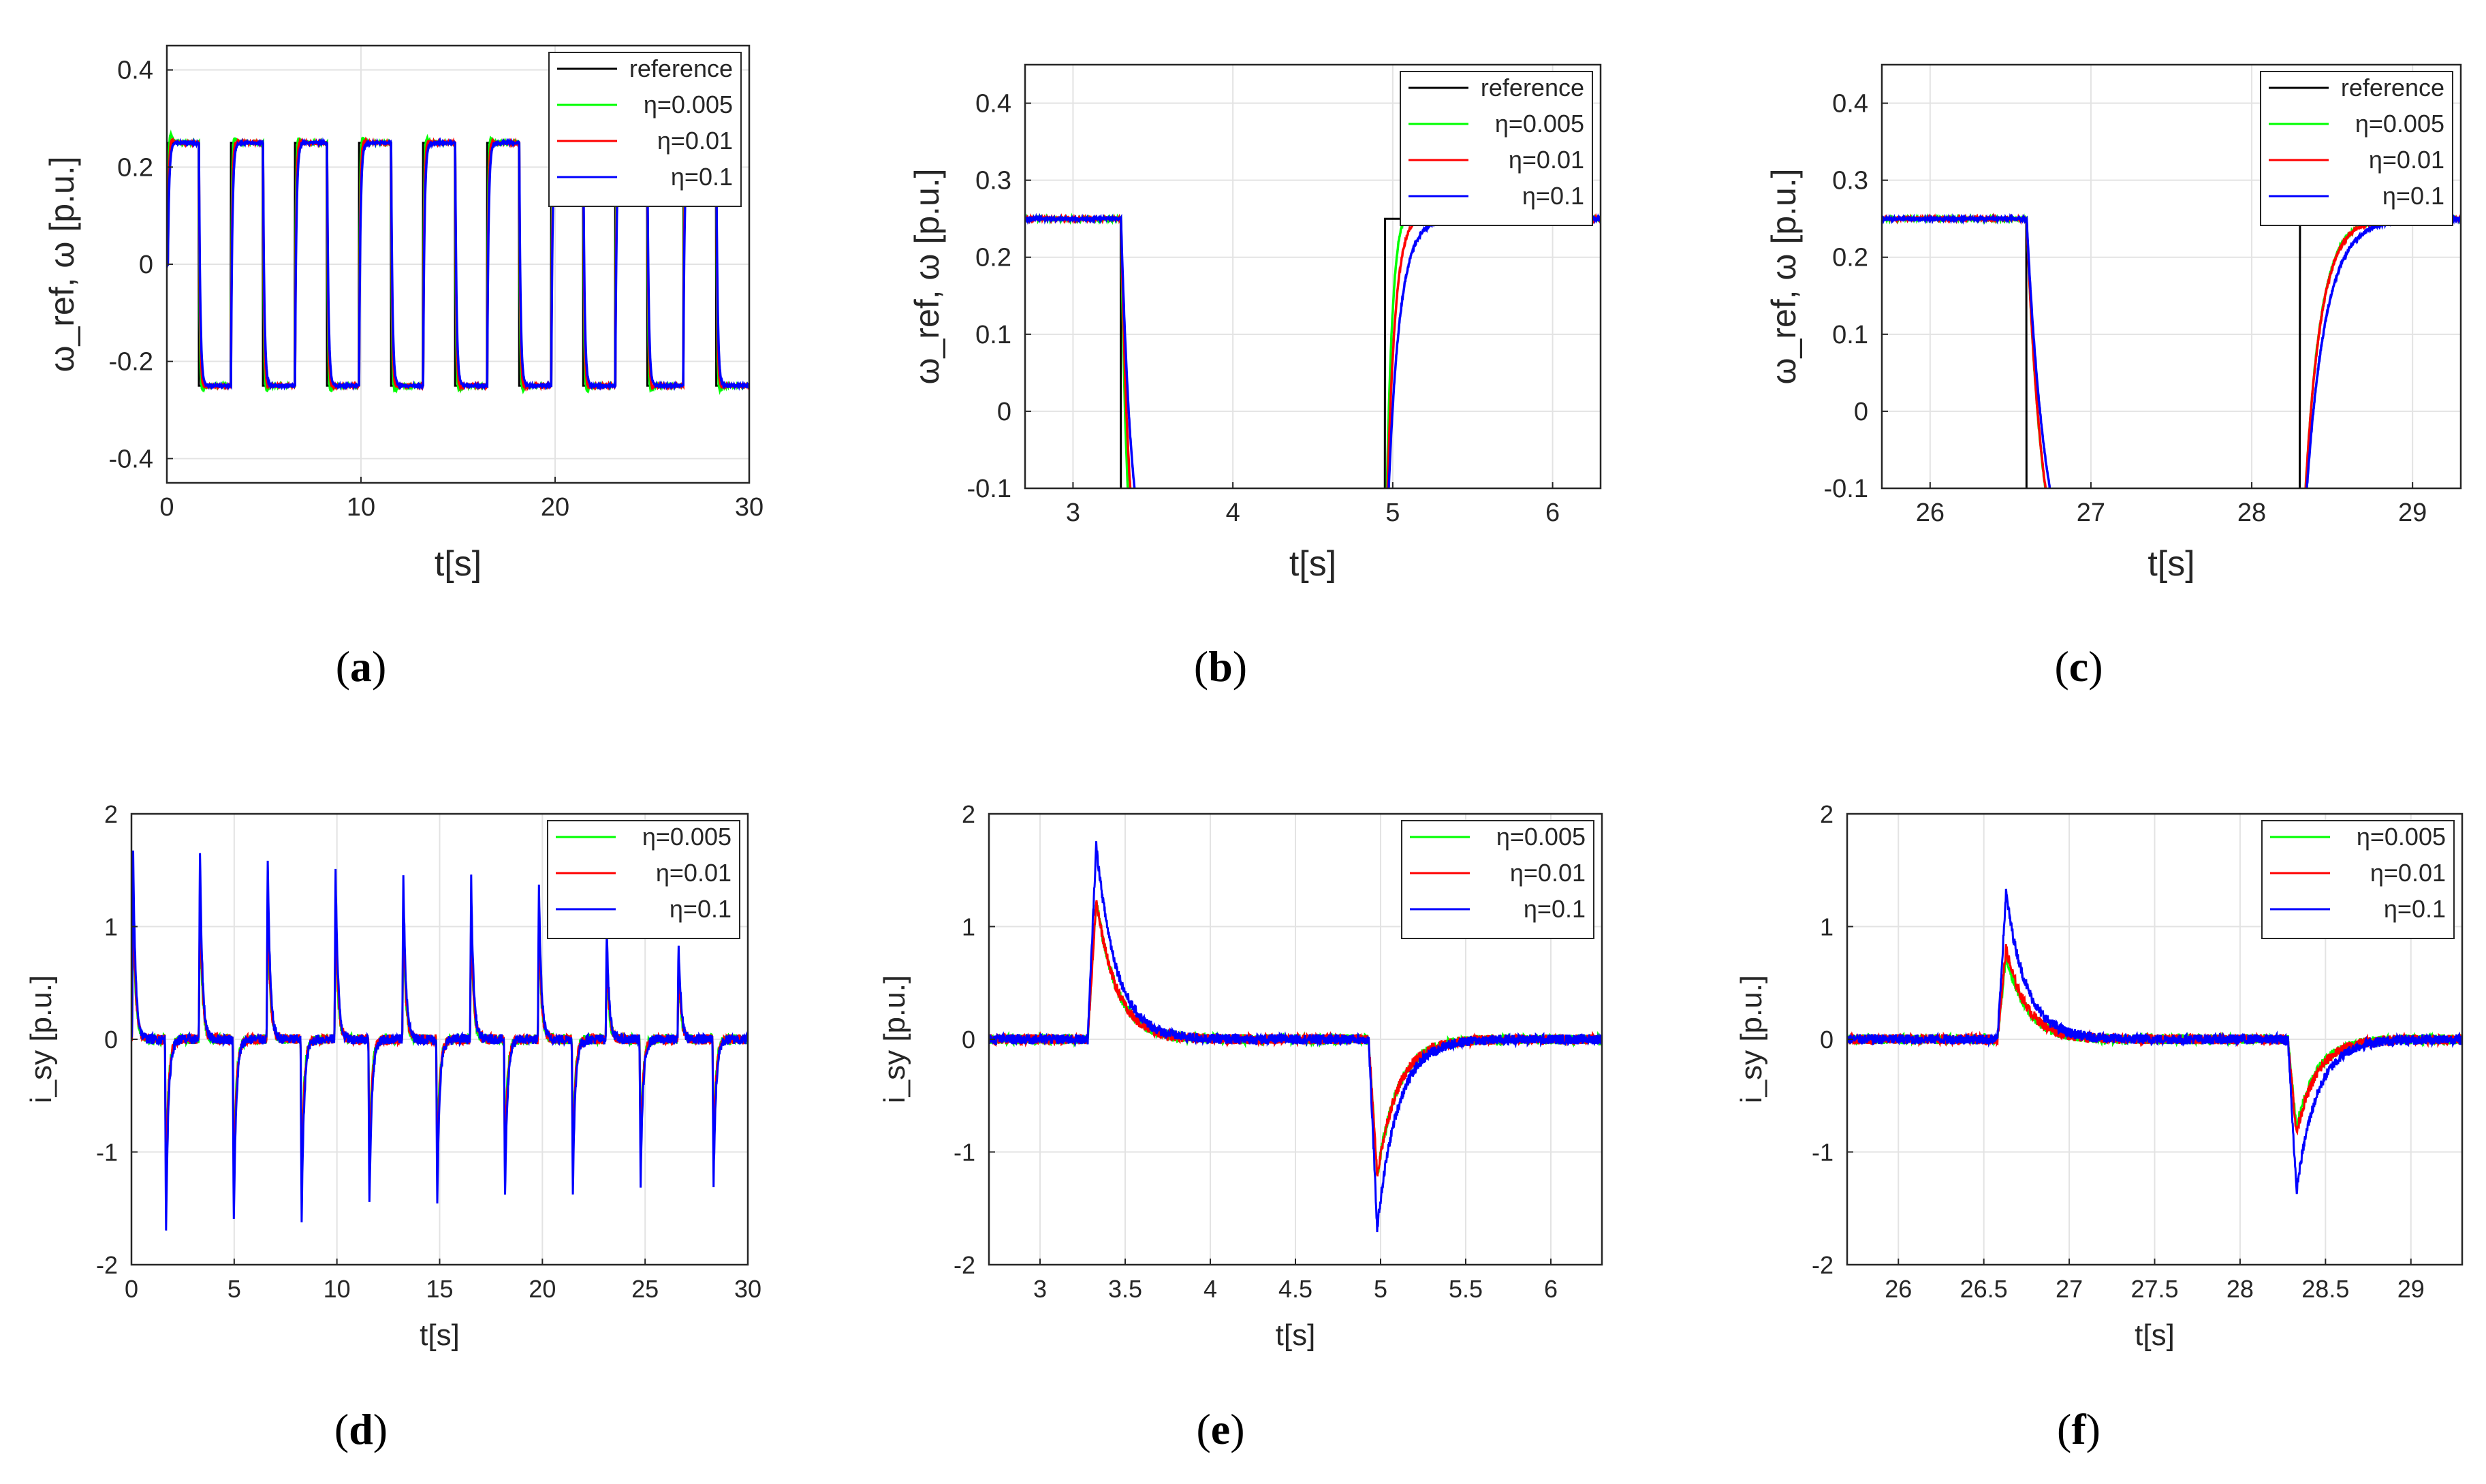 The width and height of the screenshot is (2486, 1484). What do you see at coordinates (439, 1289) in the screenshot?
I see `x-tick-label: 15` at bounding box center [439, 1289].